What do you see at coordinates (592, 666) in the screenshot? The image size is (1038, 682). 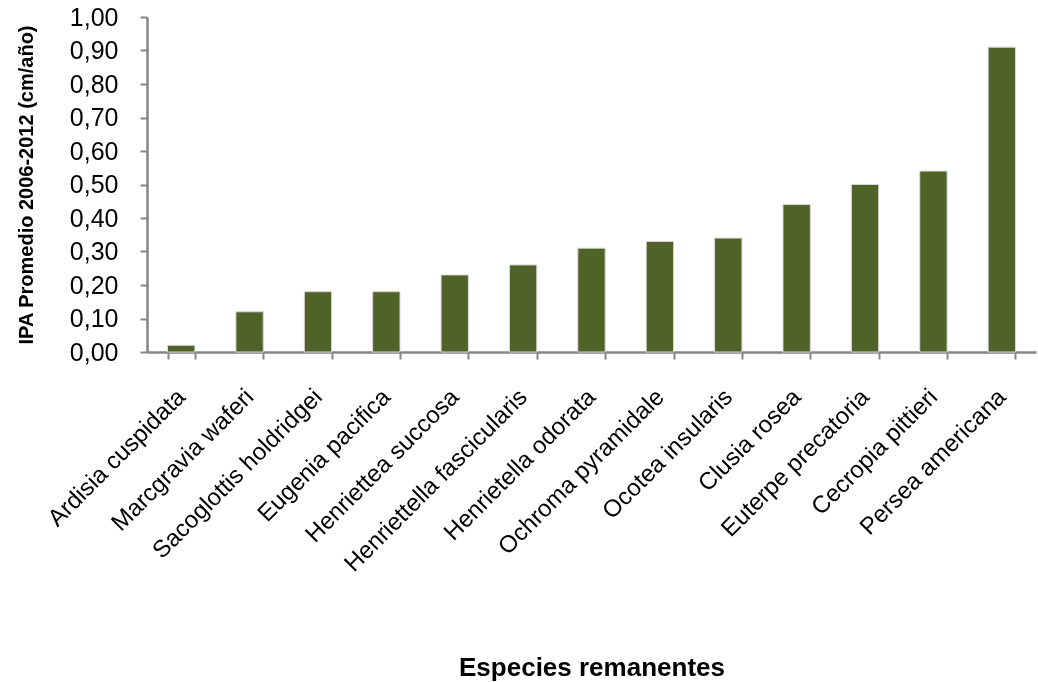 I see `x-axis-title: Especies remanentes` at bounding box center [592, 666].